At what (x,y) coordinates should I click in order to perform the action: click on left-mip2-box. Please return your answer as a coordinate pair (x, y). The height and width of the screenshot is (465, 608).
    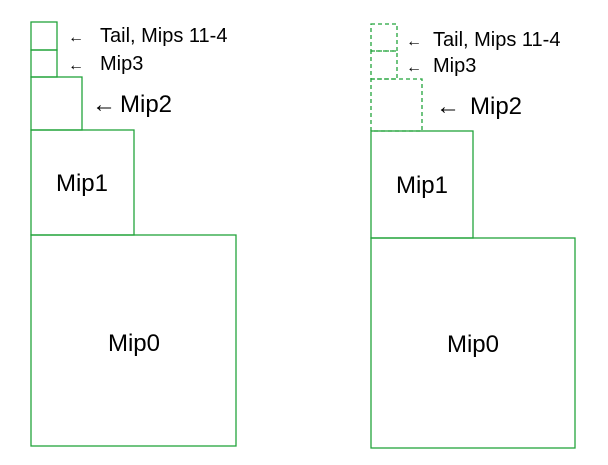
    Looking at the image, I should click on (56, 103).